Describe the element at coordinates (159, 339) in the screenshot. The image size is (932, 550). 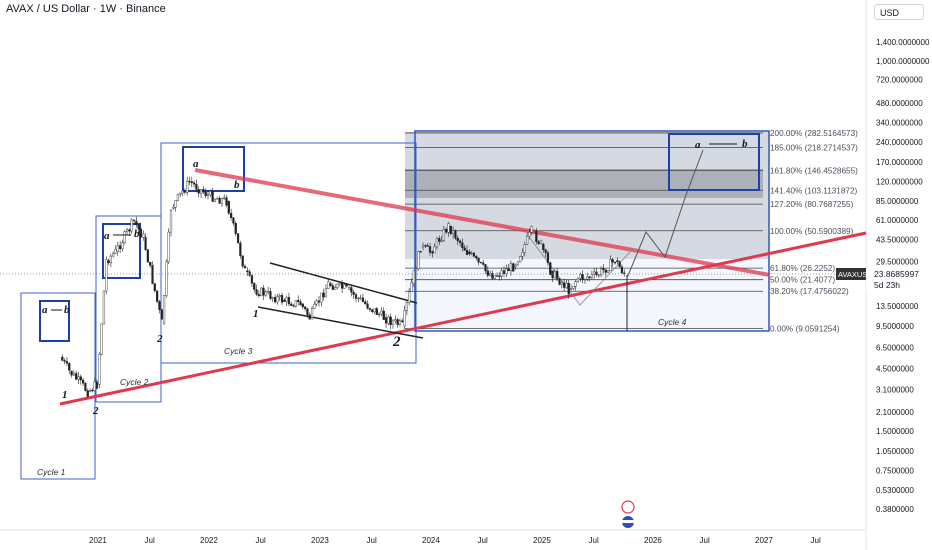
I see `wave-2-c2: 2` at that location.